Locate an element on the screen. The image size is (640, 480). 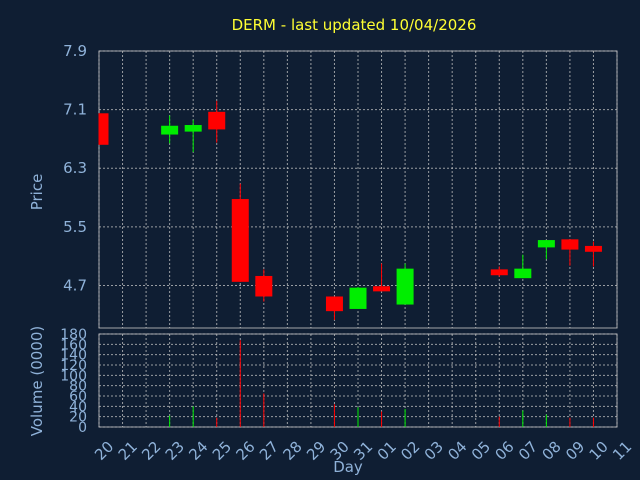
x-tick-label: 01 is located at coordinates (387, 451).